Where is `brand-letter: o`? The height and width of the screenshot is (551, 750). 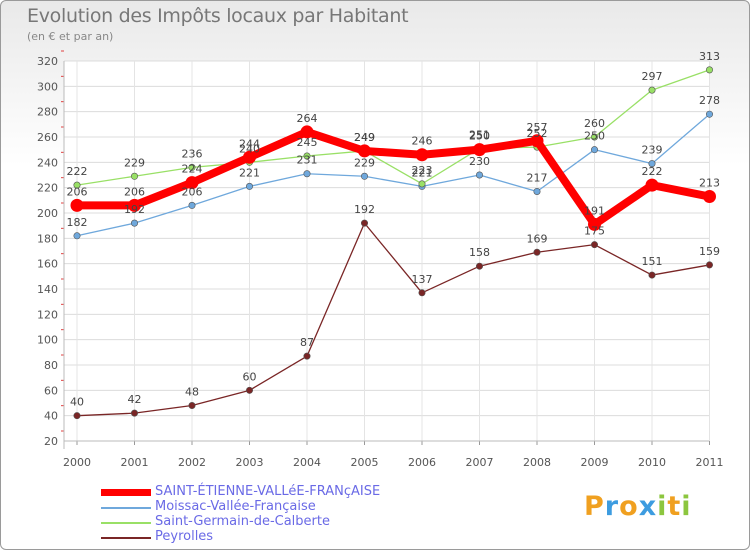 brand-letter: o is located at coordinates (629, 506).